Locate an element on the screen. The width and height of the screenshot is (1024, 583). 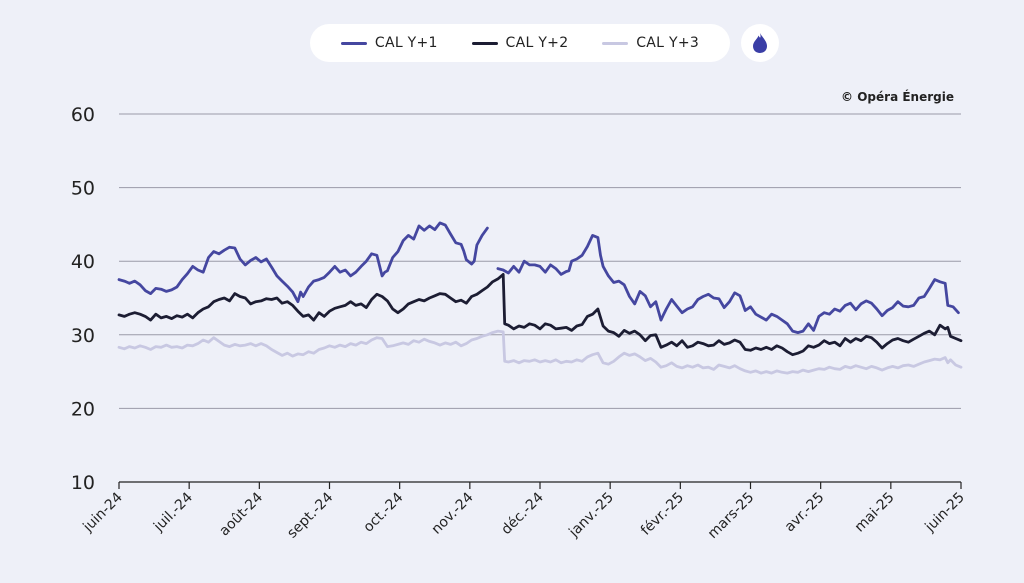
x-tick-label: janv.-25 is located at coordinates (591, 516).